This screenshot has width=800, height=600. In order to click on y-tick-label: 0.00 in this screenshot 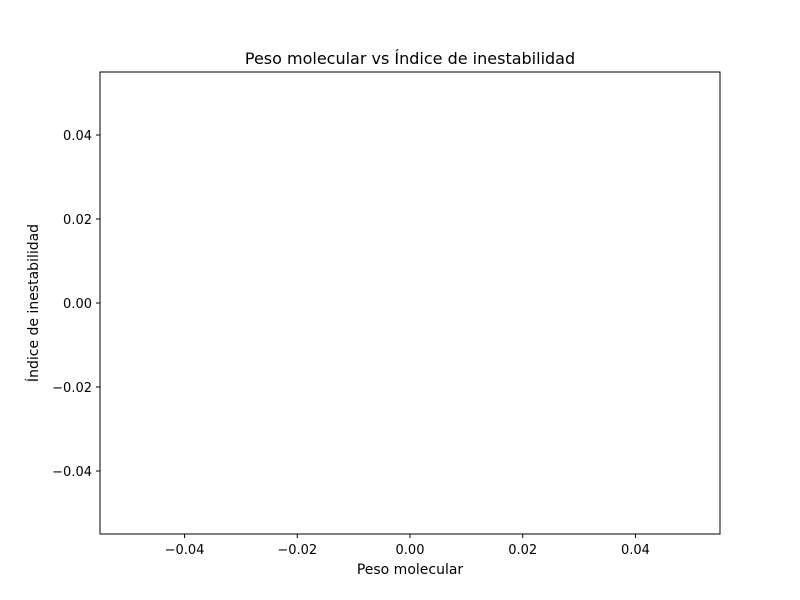, I will do `click(77, 304)`.